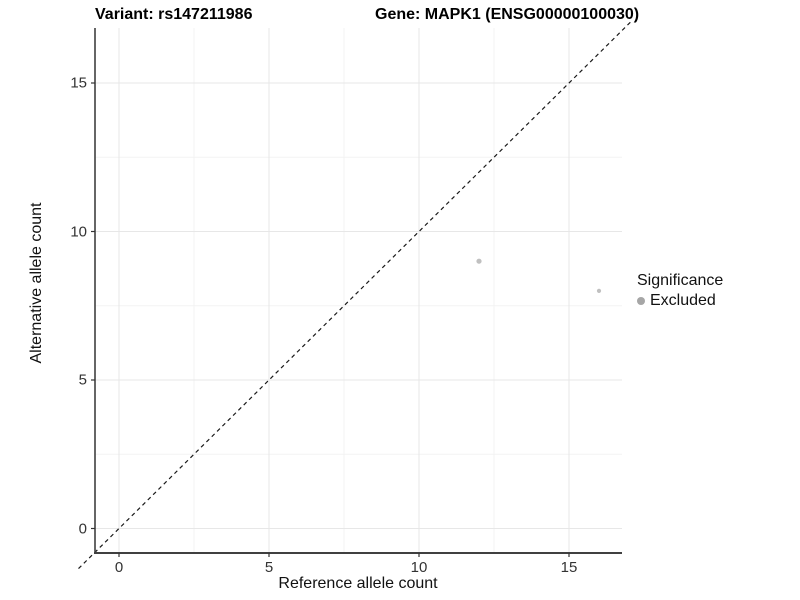 The width and height of the screenshot is (800, 600). What do you see at coordinates (680, 291) in the screenshot?
I see `legend: Significance Excluded` at bounding box center [680, 291].